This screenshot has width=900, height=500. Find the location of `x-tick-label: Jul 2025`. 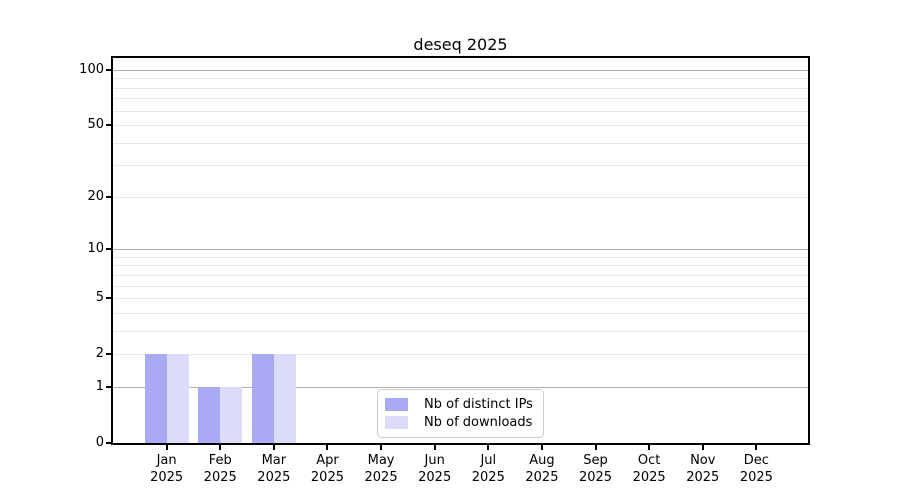

x-tick-label: Jul 2025 is located at coordinates (488, 469).